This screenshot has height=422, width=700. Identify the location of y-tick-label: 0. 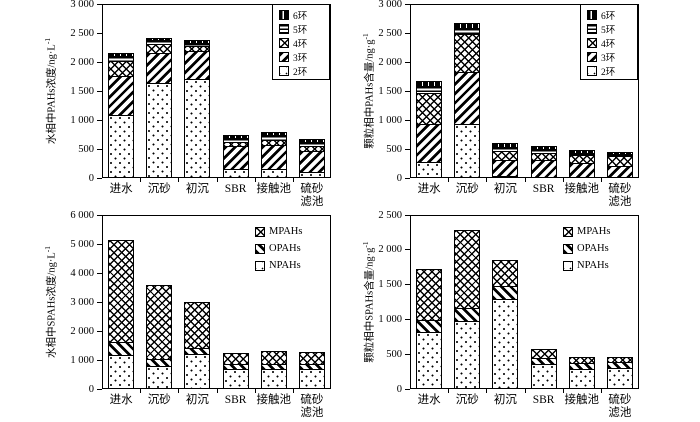
(91, 389).